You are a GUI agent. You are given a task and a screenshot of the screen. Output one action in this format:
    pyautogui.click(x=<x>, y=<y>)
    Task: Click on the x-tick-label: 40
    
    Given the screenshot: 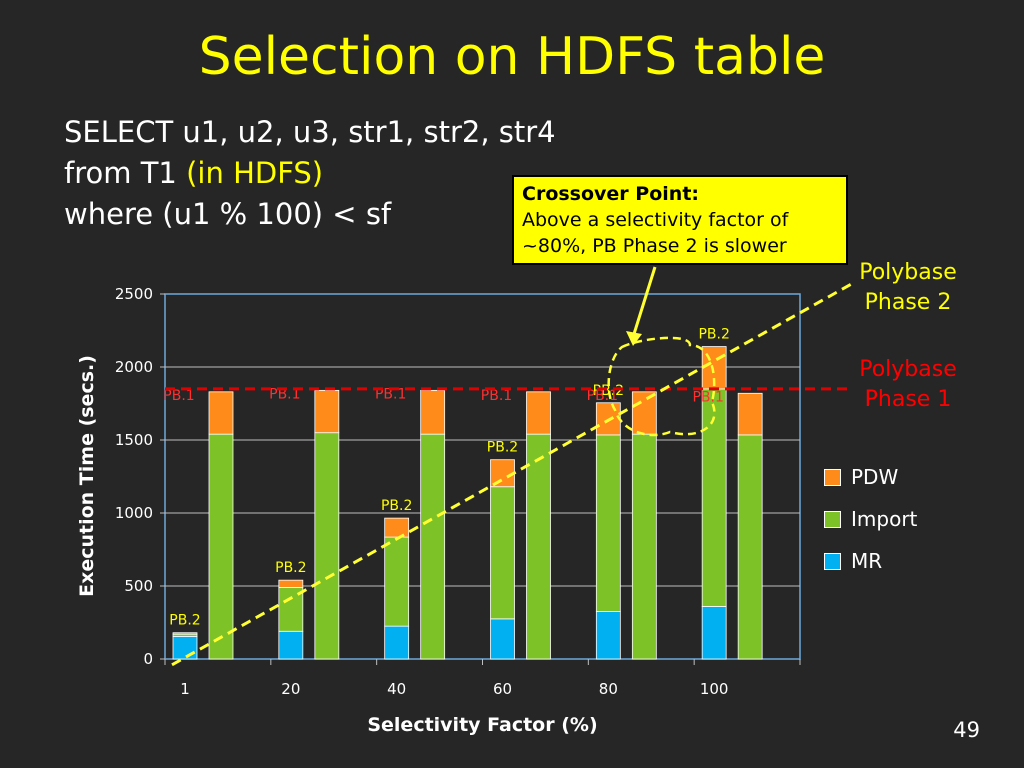 What is the action you would take?
    pyautogui.click(x=396, y=689)
    